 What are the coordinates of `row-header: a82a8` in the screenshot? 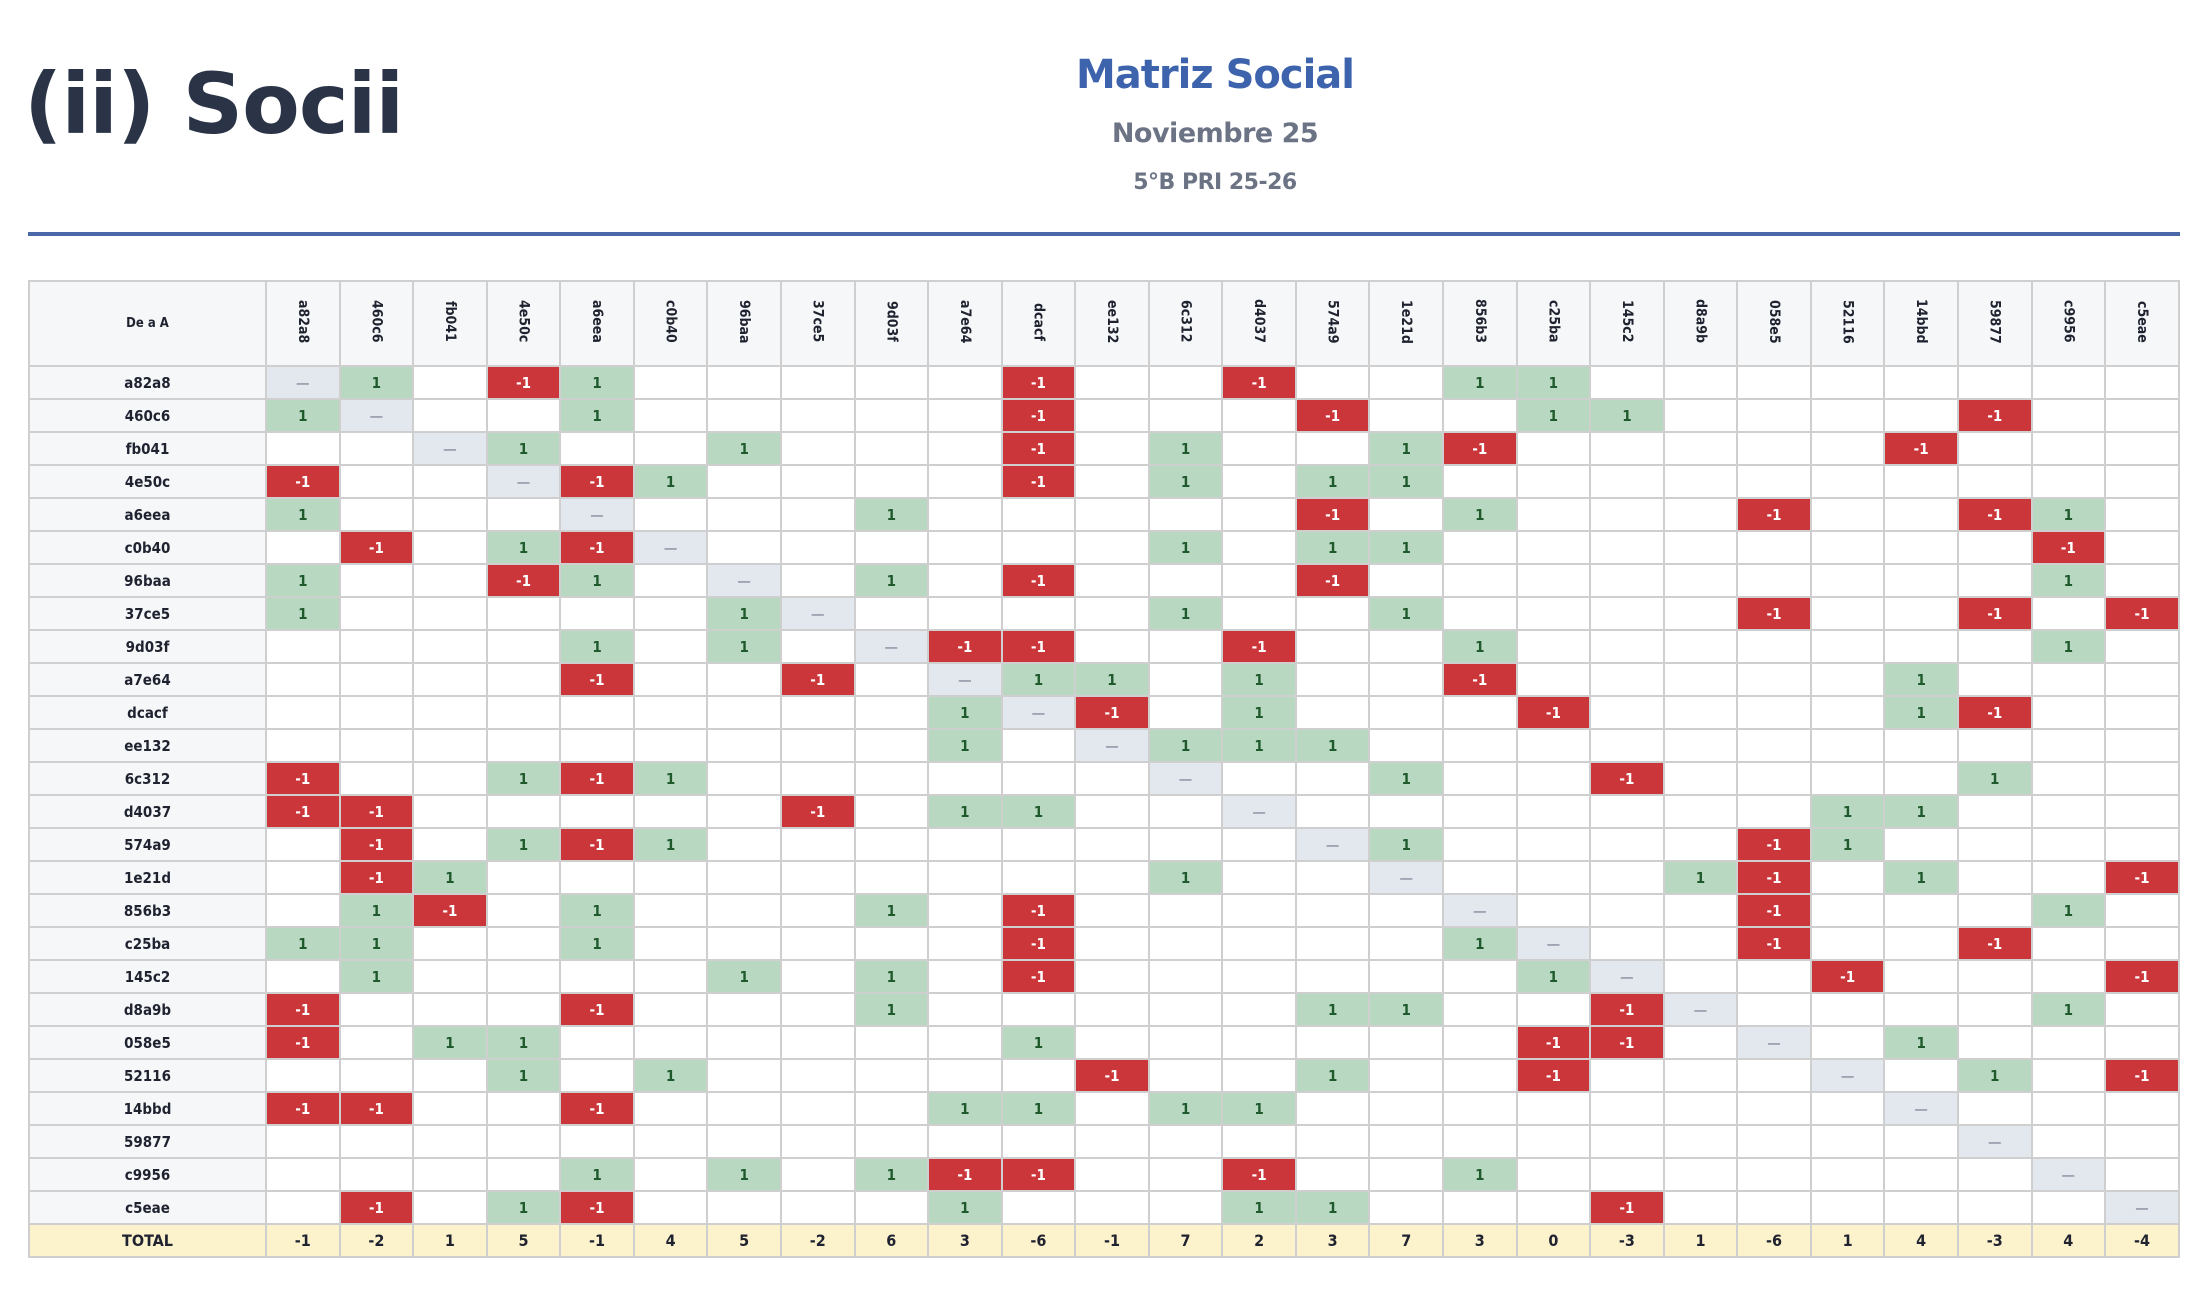 It's located at (147, 382).